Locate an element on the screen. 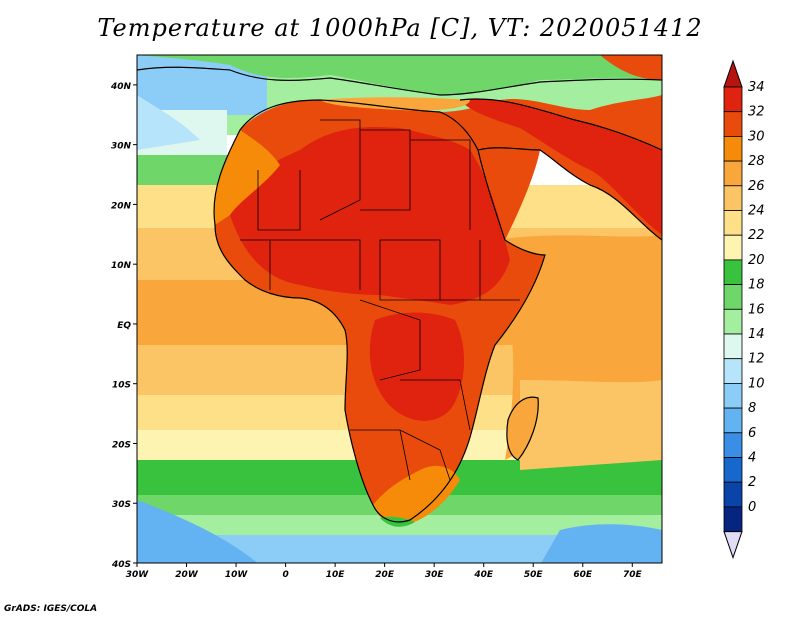 The image size is (800, 618). lat-tick-label: 10N is located at coordinates (121, 266).